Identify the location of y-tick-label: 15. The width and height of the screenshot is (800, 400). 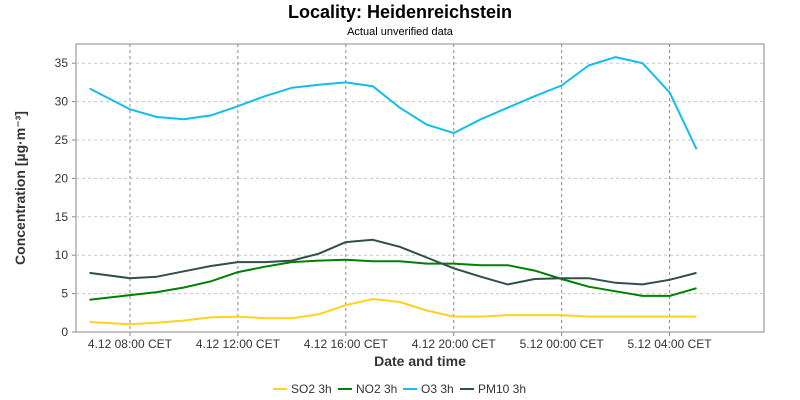
(62, 217).